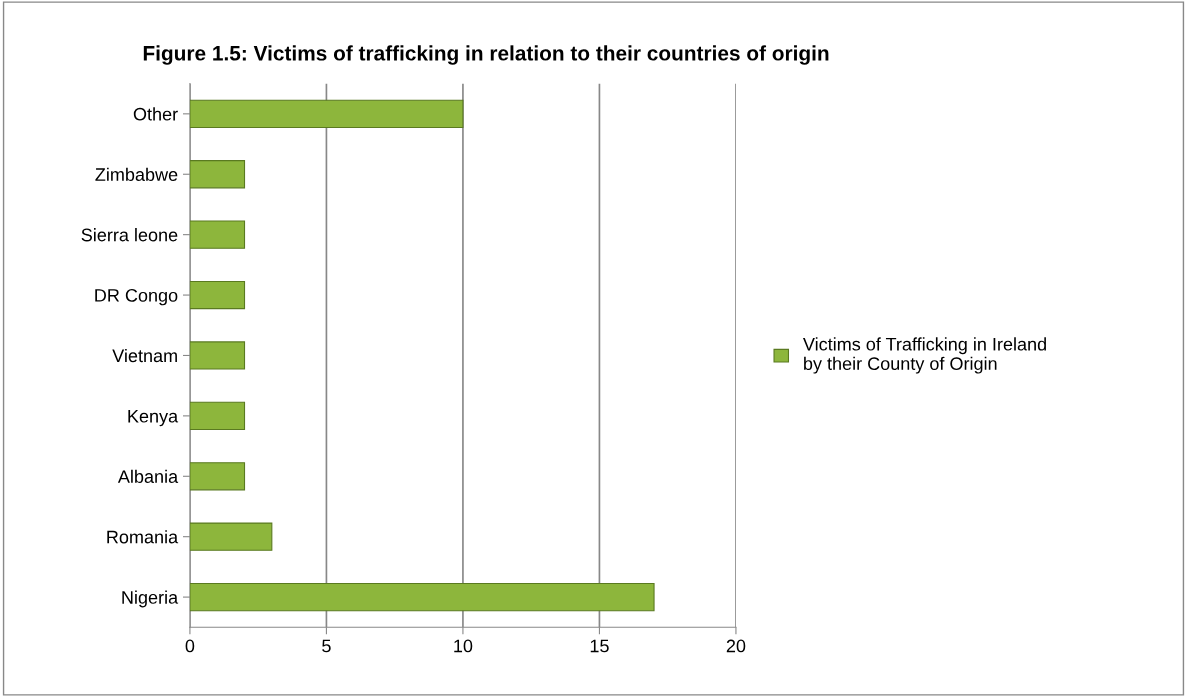 This screenshot has height=697, width=1187. Describe the element at coordinates (153, 418) in the screenshot. I see `y-tick-label: Kenya` at that location.